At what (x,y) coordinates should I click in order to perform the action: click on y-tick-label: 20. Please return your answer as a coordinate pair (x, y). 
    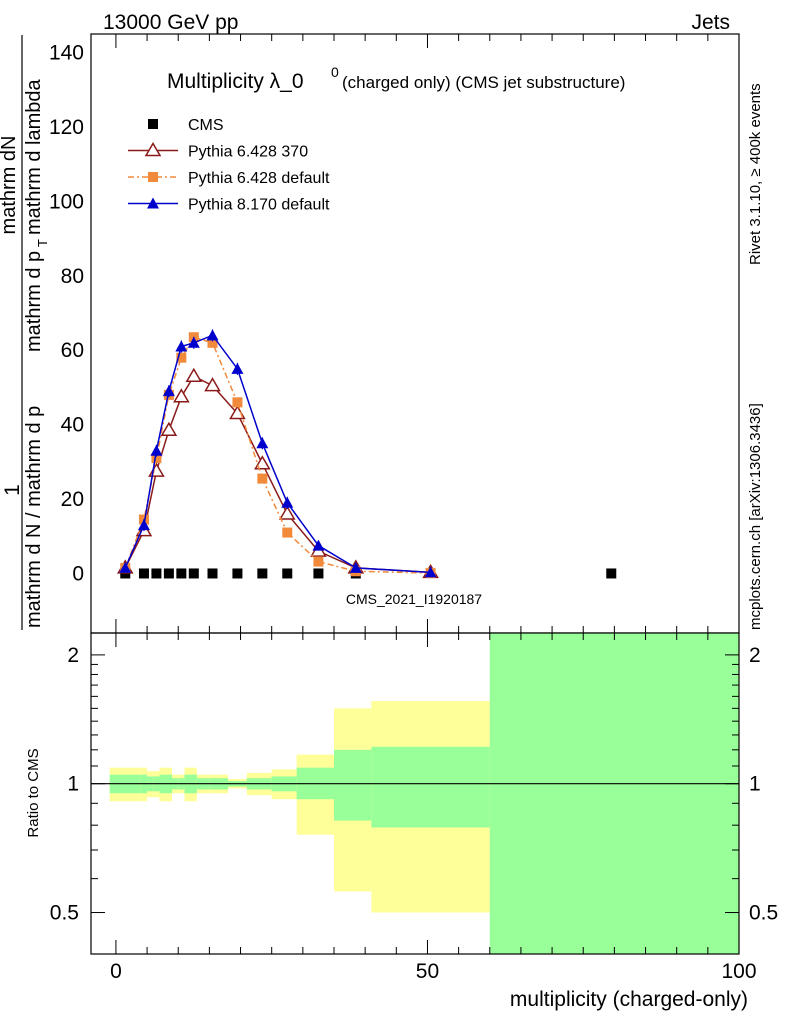
    Looking at the image, I should click on (72, 499).